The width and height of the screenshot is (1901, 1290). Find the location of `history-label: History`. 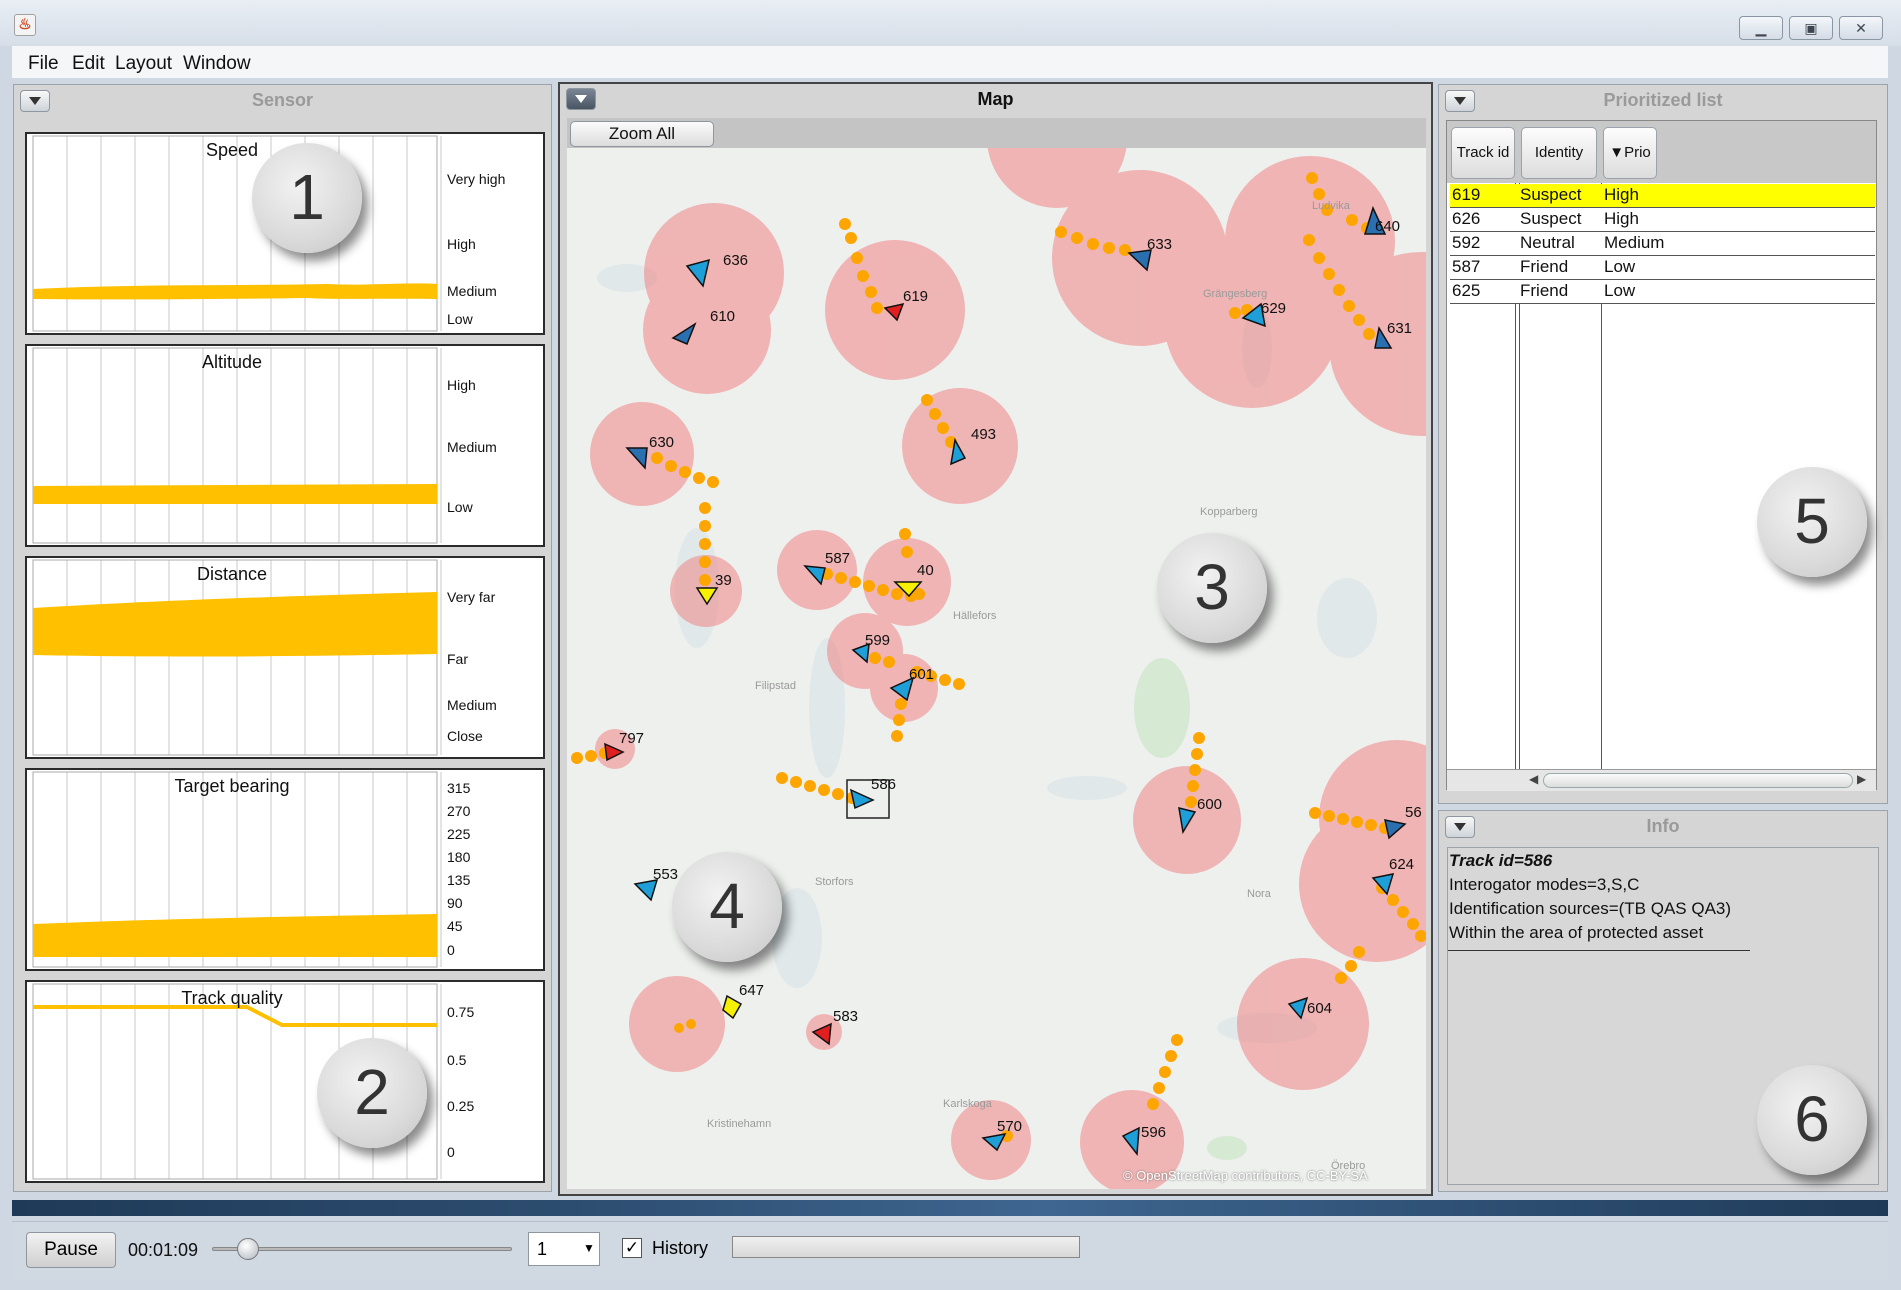

history-label: History is located at coordinates (680, 1248).